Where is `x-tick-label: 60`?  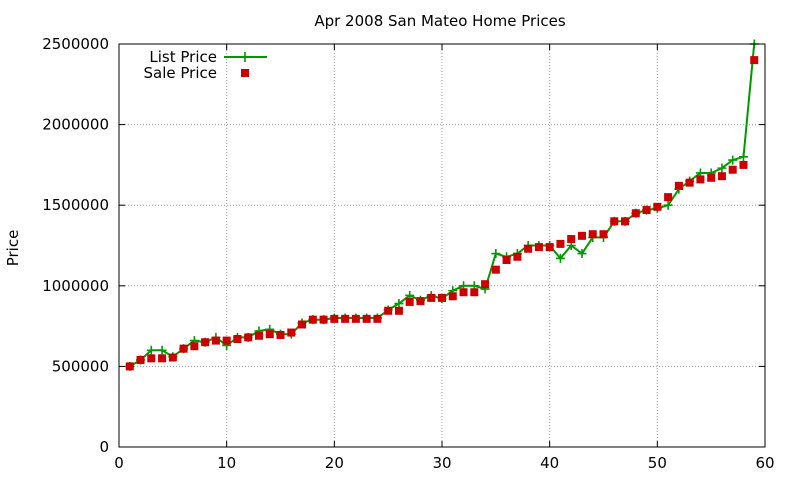 x-tick-label: 60 is located at coordinates (764, 463).